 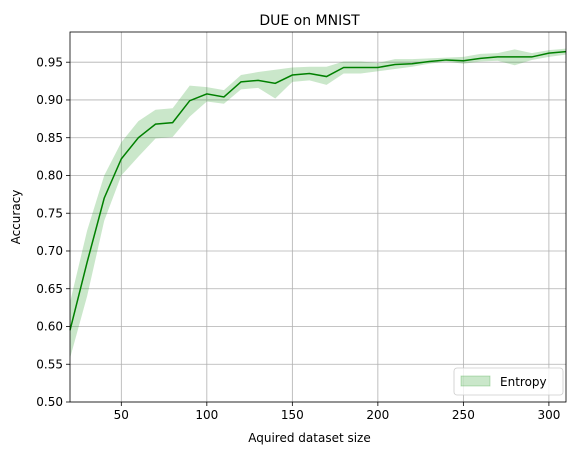 What do you see at coordinates (49, 176) in the screenshot?
I see `y-tick-label: 0.80` at bounding box center [49, 176].